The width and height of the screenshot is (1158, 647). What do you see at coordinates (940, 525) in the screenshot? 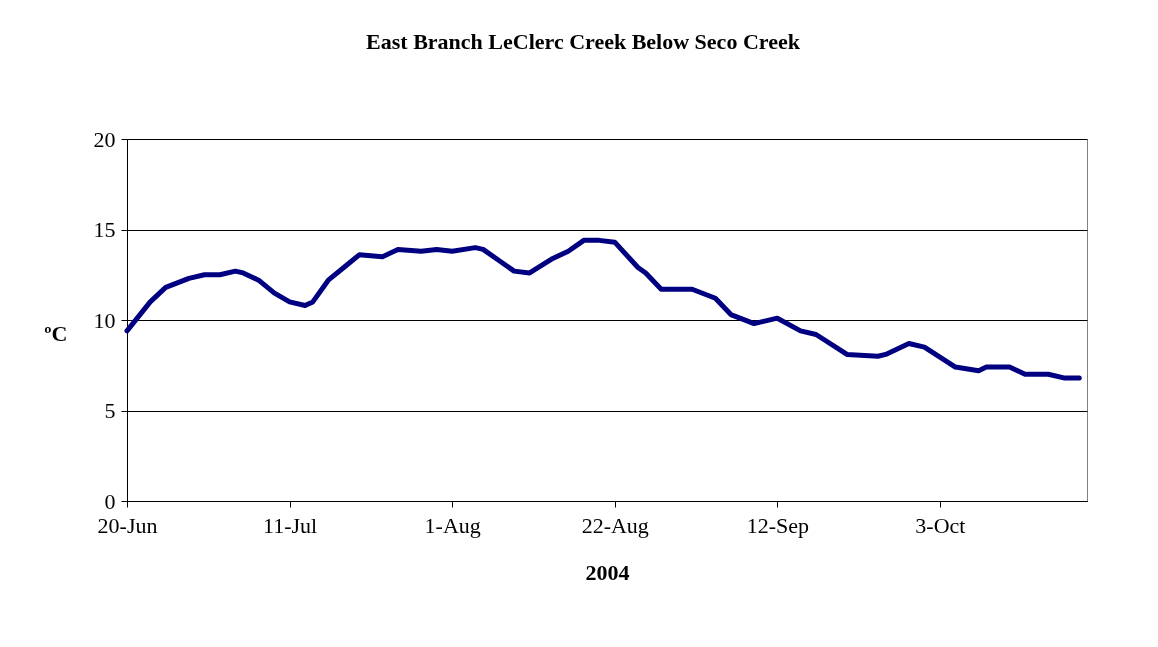
I see `x-tick-label: 3-Oct` at bounding box center [940, 525].